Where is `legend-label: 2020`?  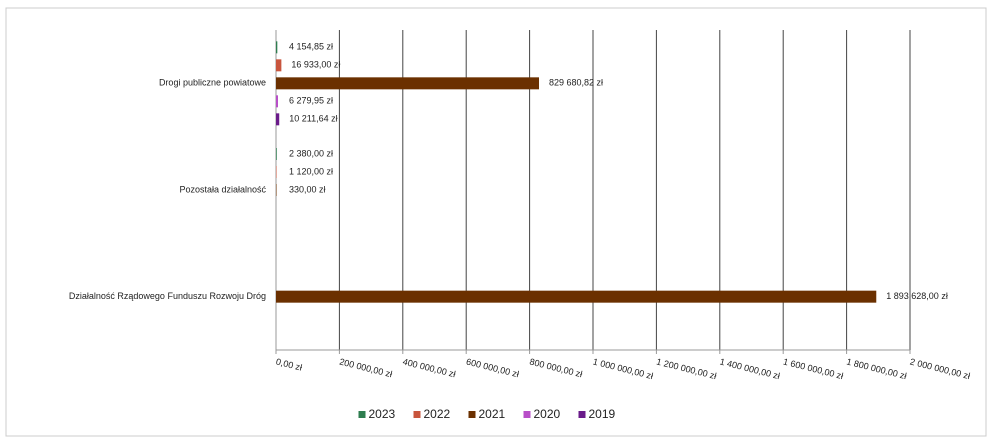 legend-label: 2020 is located at coordinates (547, 414).